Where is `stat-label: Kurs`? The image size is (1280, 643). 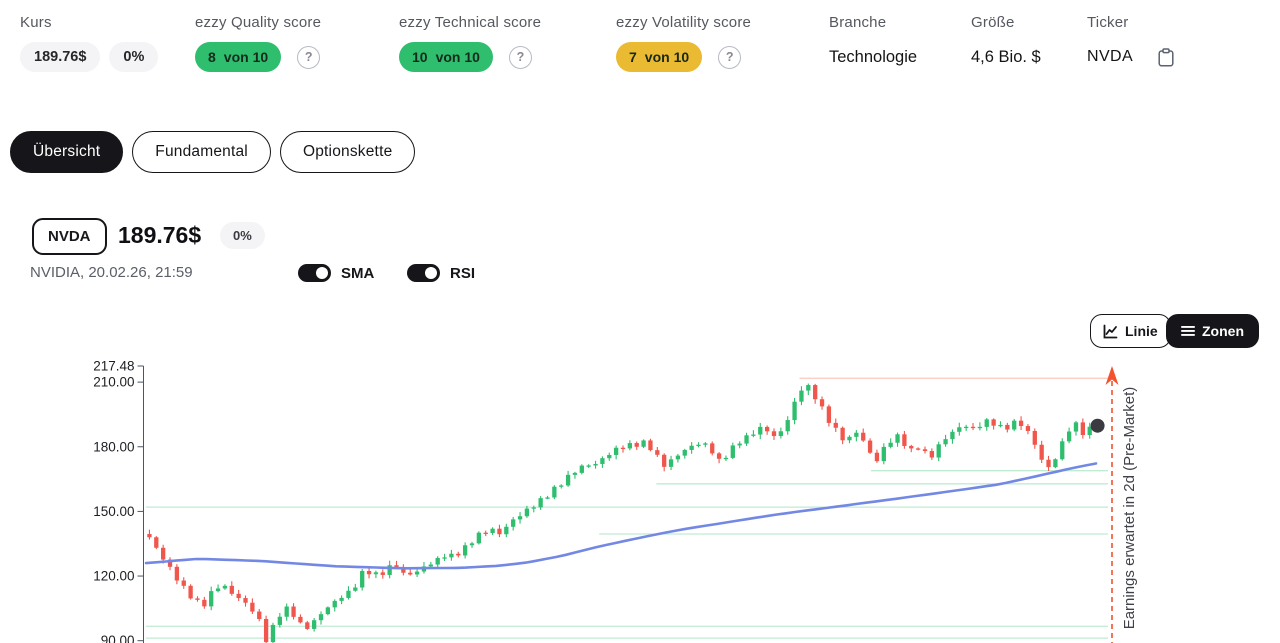 stat-label: Kurs is located at coordinates (36, 22).